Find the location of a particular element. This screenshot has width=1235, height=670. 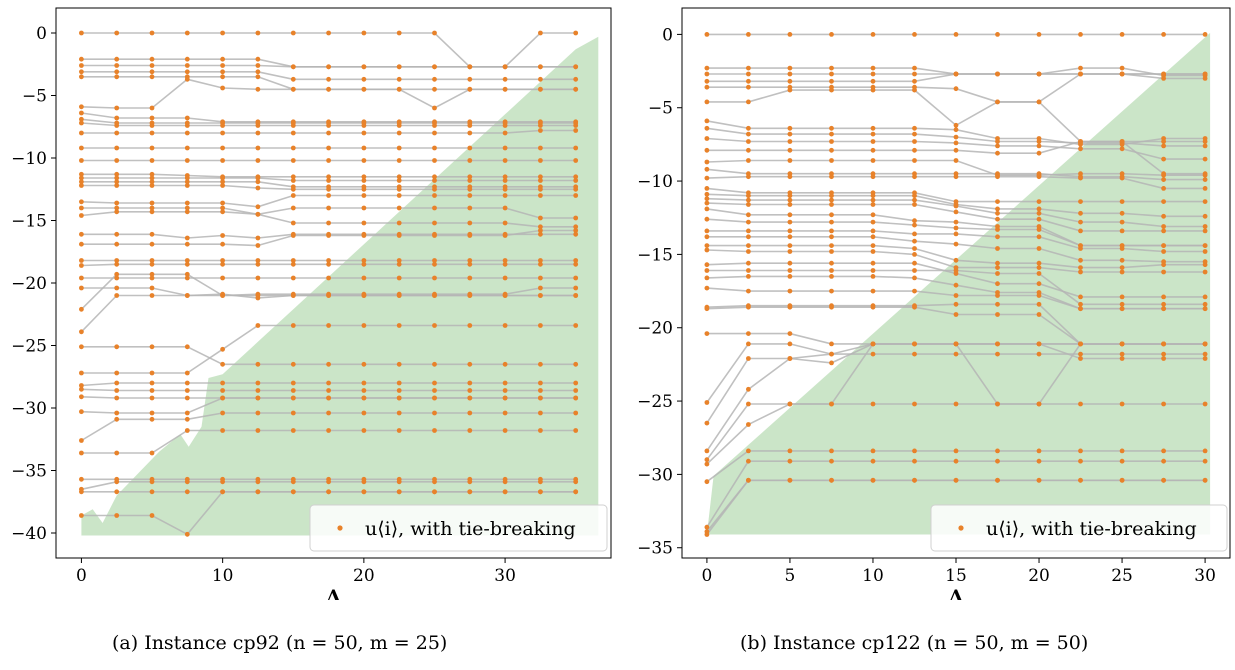

y-tick-label: −35 is located at coordinates (29, 472).